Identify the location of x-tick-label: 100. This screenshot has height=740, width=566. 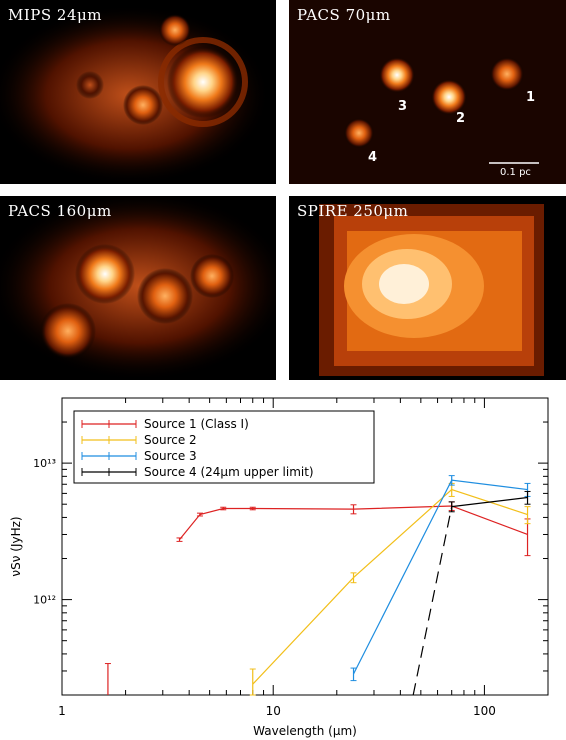
(484, 711).